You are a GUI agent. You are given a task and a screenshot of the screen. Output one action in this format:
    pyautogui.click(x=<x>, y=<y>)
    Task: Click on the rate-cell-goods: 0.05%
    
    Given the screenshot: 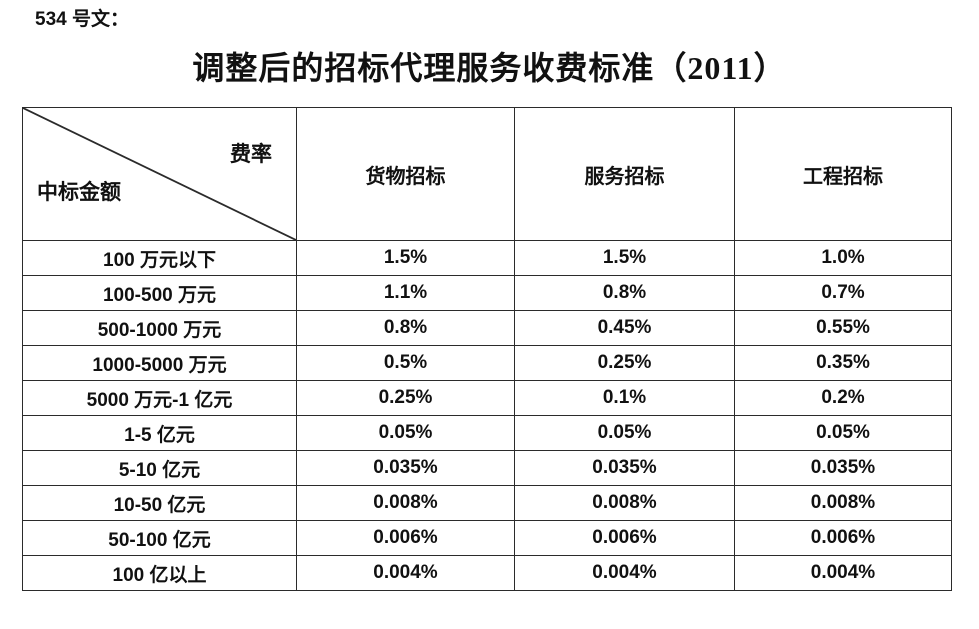 What is the action you would take?
    pyautogui.click(x=405, y=433)
    